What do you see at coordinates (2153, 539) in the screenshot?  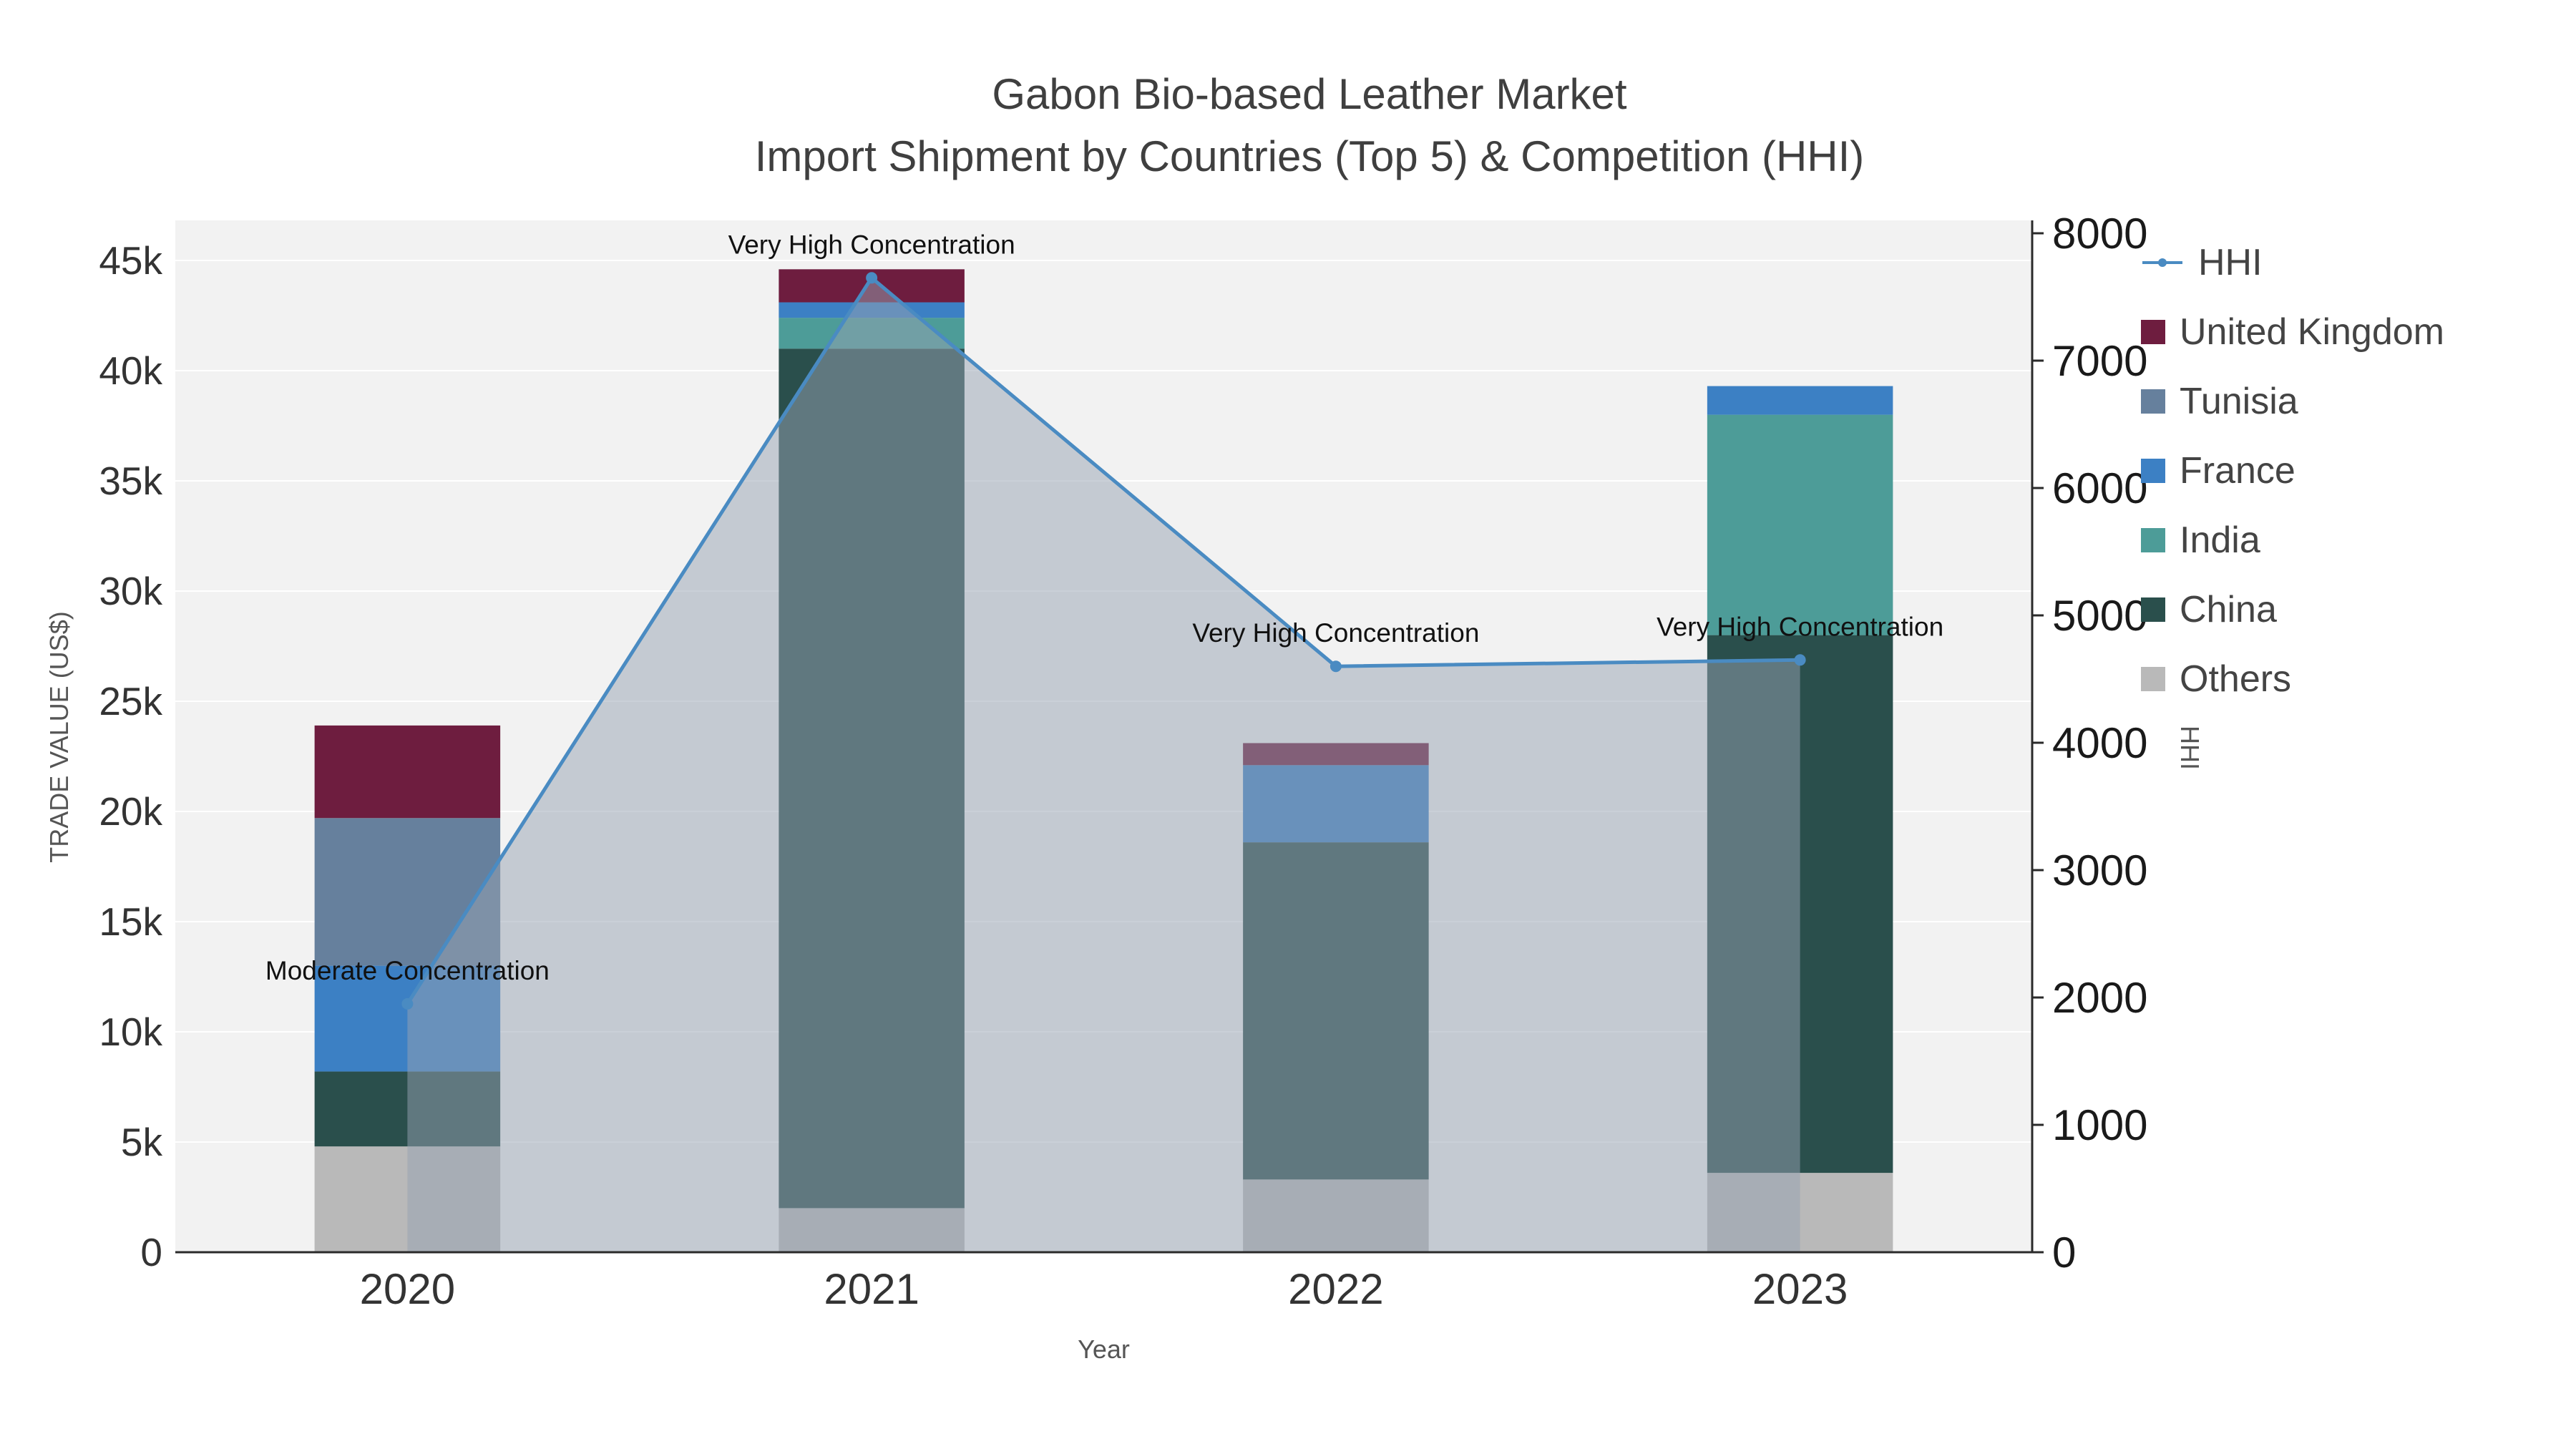 I see `india-swatch-icon` at bounding box center [2153, 539].